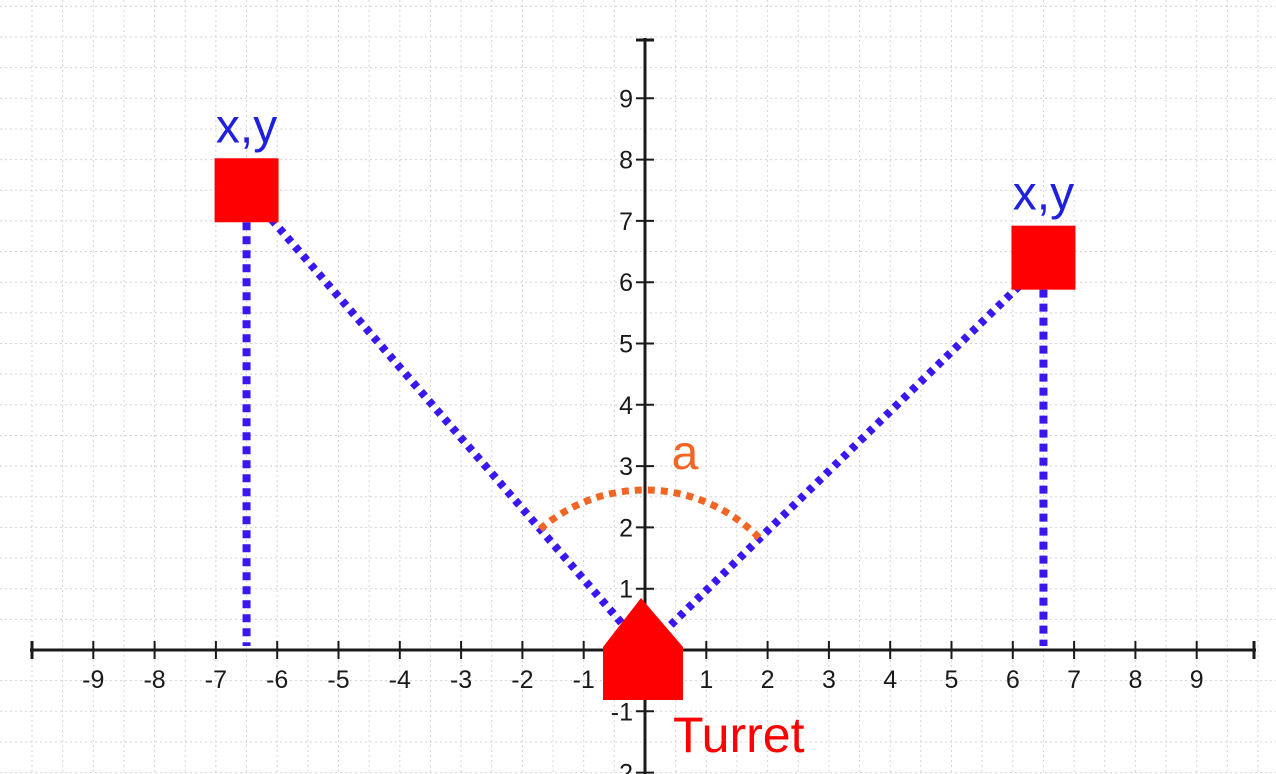 This screenshot has width=1276, height=774. Describe the element at coordinates (1074, 680) in the screenshot. I see `x-tick-label: 7` at that location.